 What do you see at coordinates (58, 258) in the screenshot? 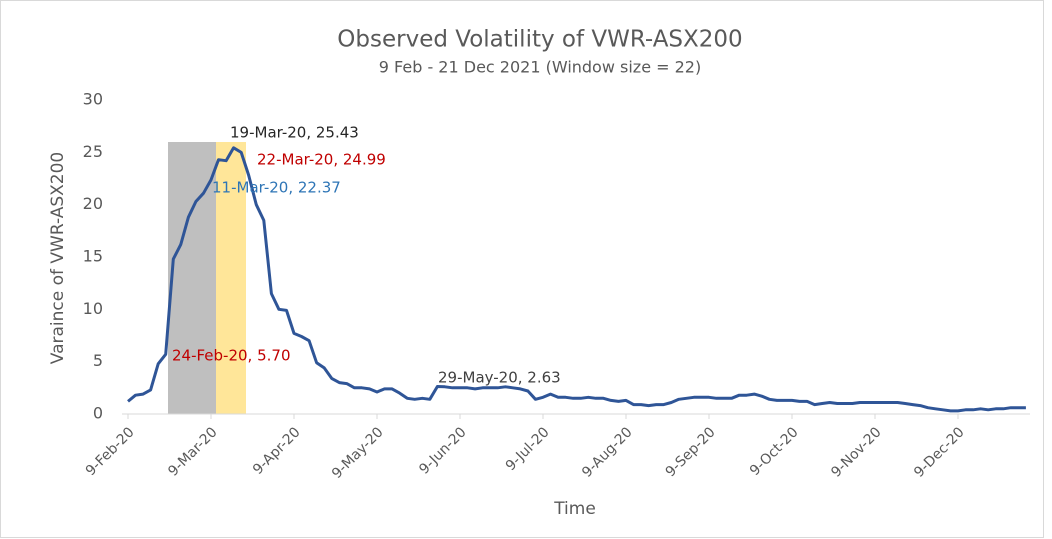
I see `y-axis-label: Varaince of VWR-ASX200` at bounding box center [58, 258].